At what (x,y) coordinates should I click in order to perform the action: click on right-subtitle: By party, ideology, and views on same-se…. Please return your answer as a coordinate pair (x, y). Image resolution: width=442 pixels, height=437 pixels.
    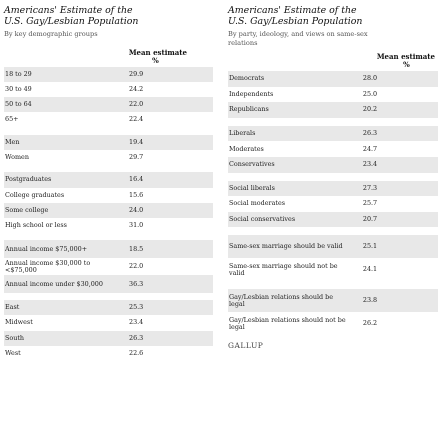
    Looking at the image, I should click on (298, 38).